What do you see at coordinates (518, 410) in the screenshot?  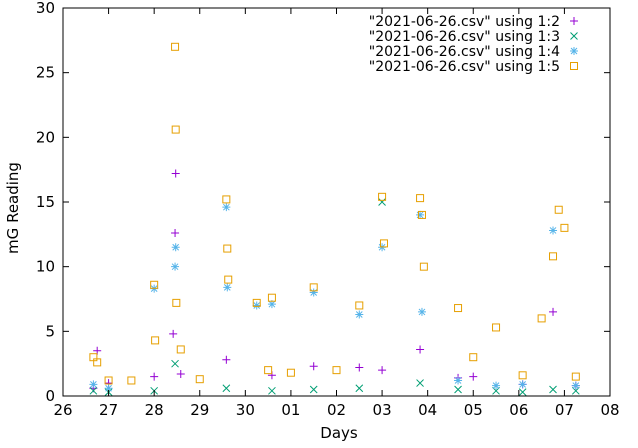 I see `x-tick-label: 06` at bounding box center [518, 410].